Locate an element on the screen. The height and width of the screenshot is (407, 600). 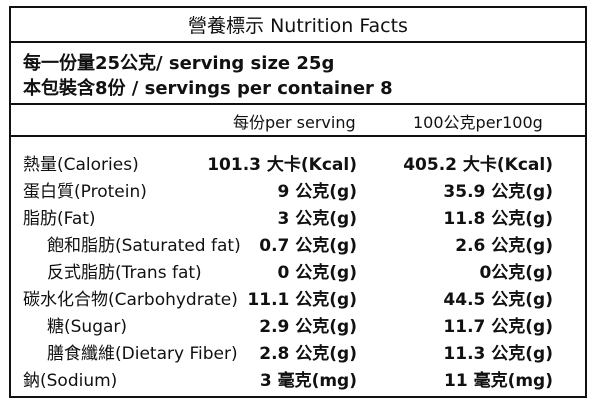
per-serving-value: 2.8 公克(g) is located at coordinates (308, 354).